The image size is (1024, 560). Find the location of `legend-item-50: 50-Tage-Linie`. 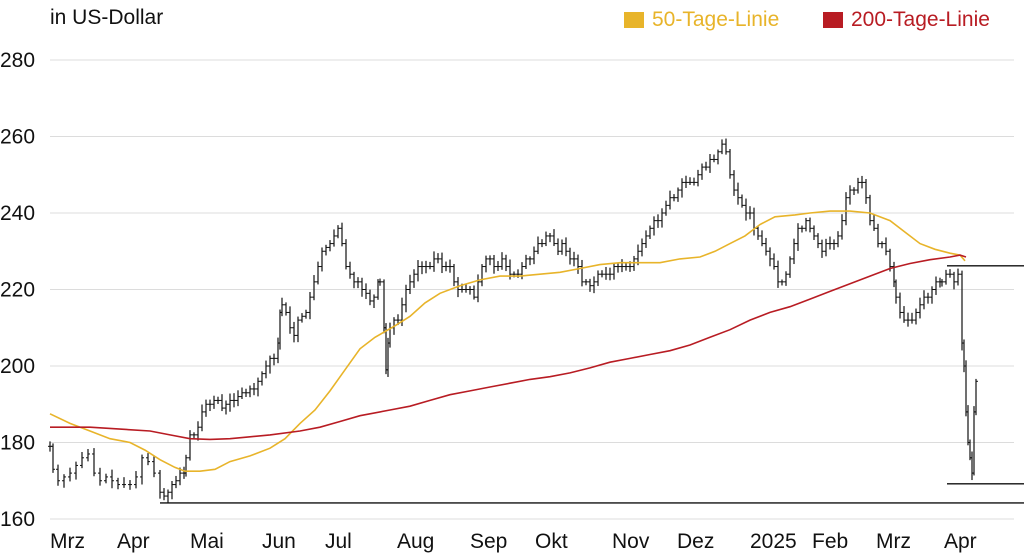

legend-item-50: 50-Tage-Linie is located at coordinates (701, 20).